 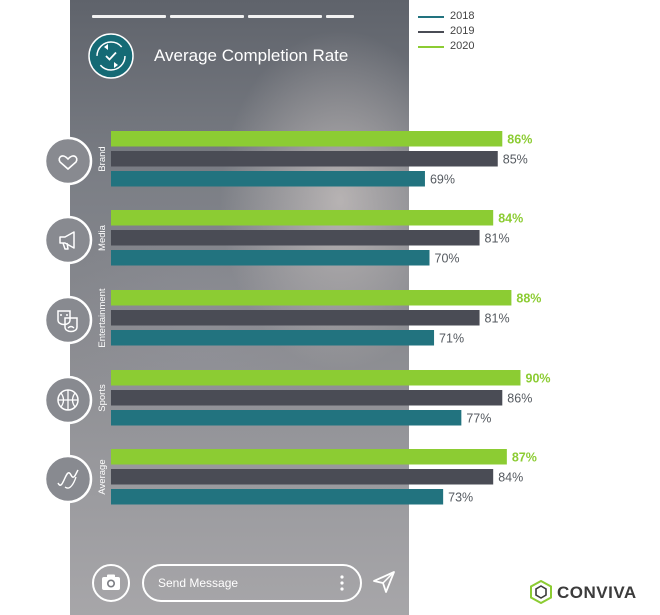 I want to click on camera-icon, so click(x=111, y=582).